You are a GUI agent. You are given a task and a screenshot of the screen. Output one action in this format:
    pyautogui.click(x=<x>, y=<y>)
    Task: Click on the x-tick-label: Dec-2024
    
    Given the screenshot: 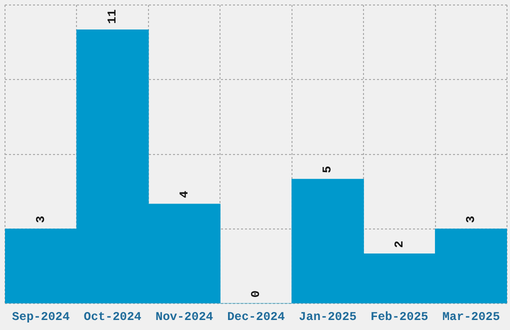 What is the action you would take?
    pyautogui.click(x=256, y=317)
    